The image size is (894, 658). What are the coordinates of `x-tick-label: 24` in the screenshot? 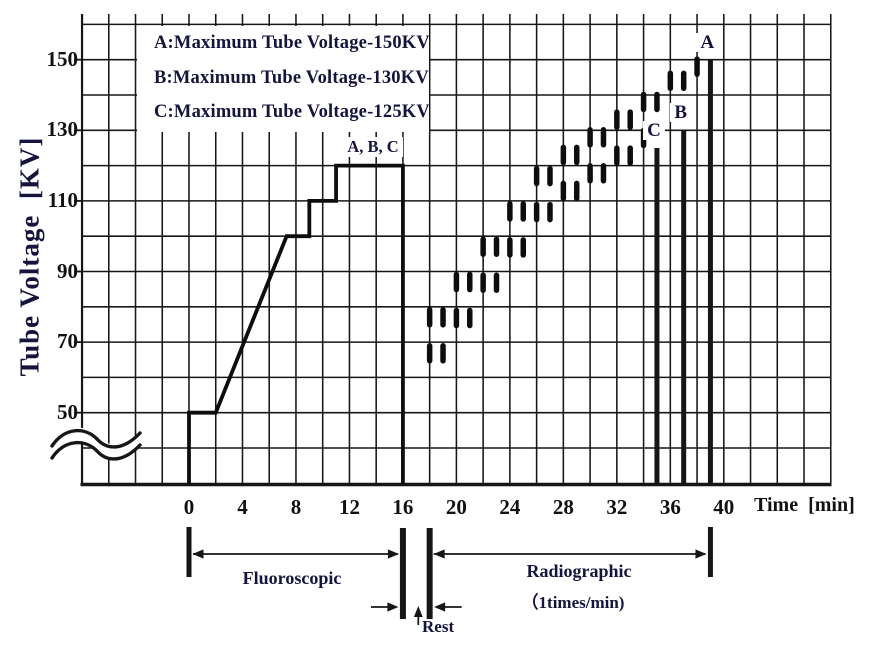 It's located at (510, 507).